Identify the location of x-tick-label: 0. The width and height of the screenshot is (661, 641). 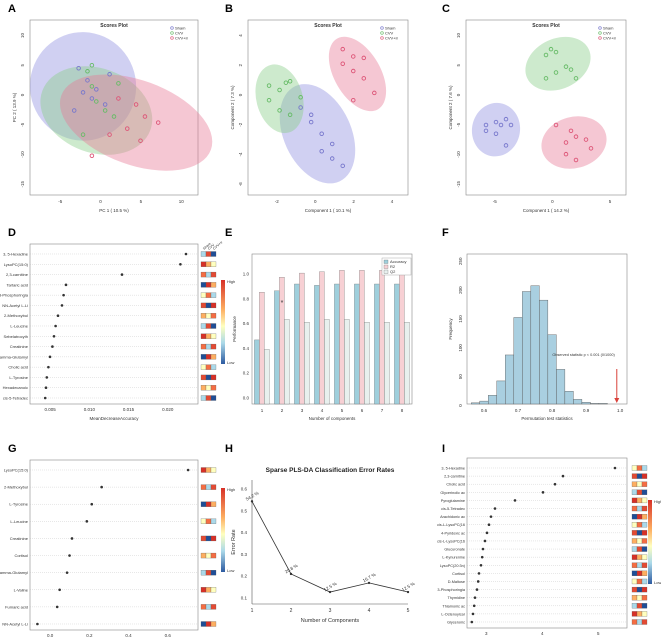
(100, 201).